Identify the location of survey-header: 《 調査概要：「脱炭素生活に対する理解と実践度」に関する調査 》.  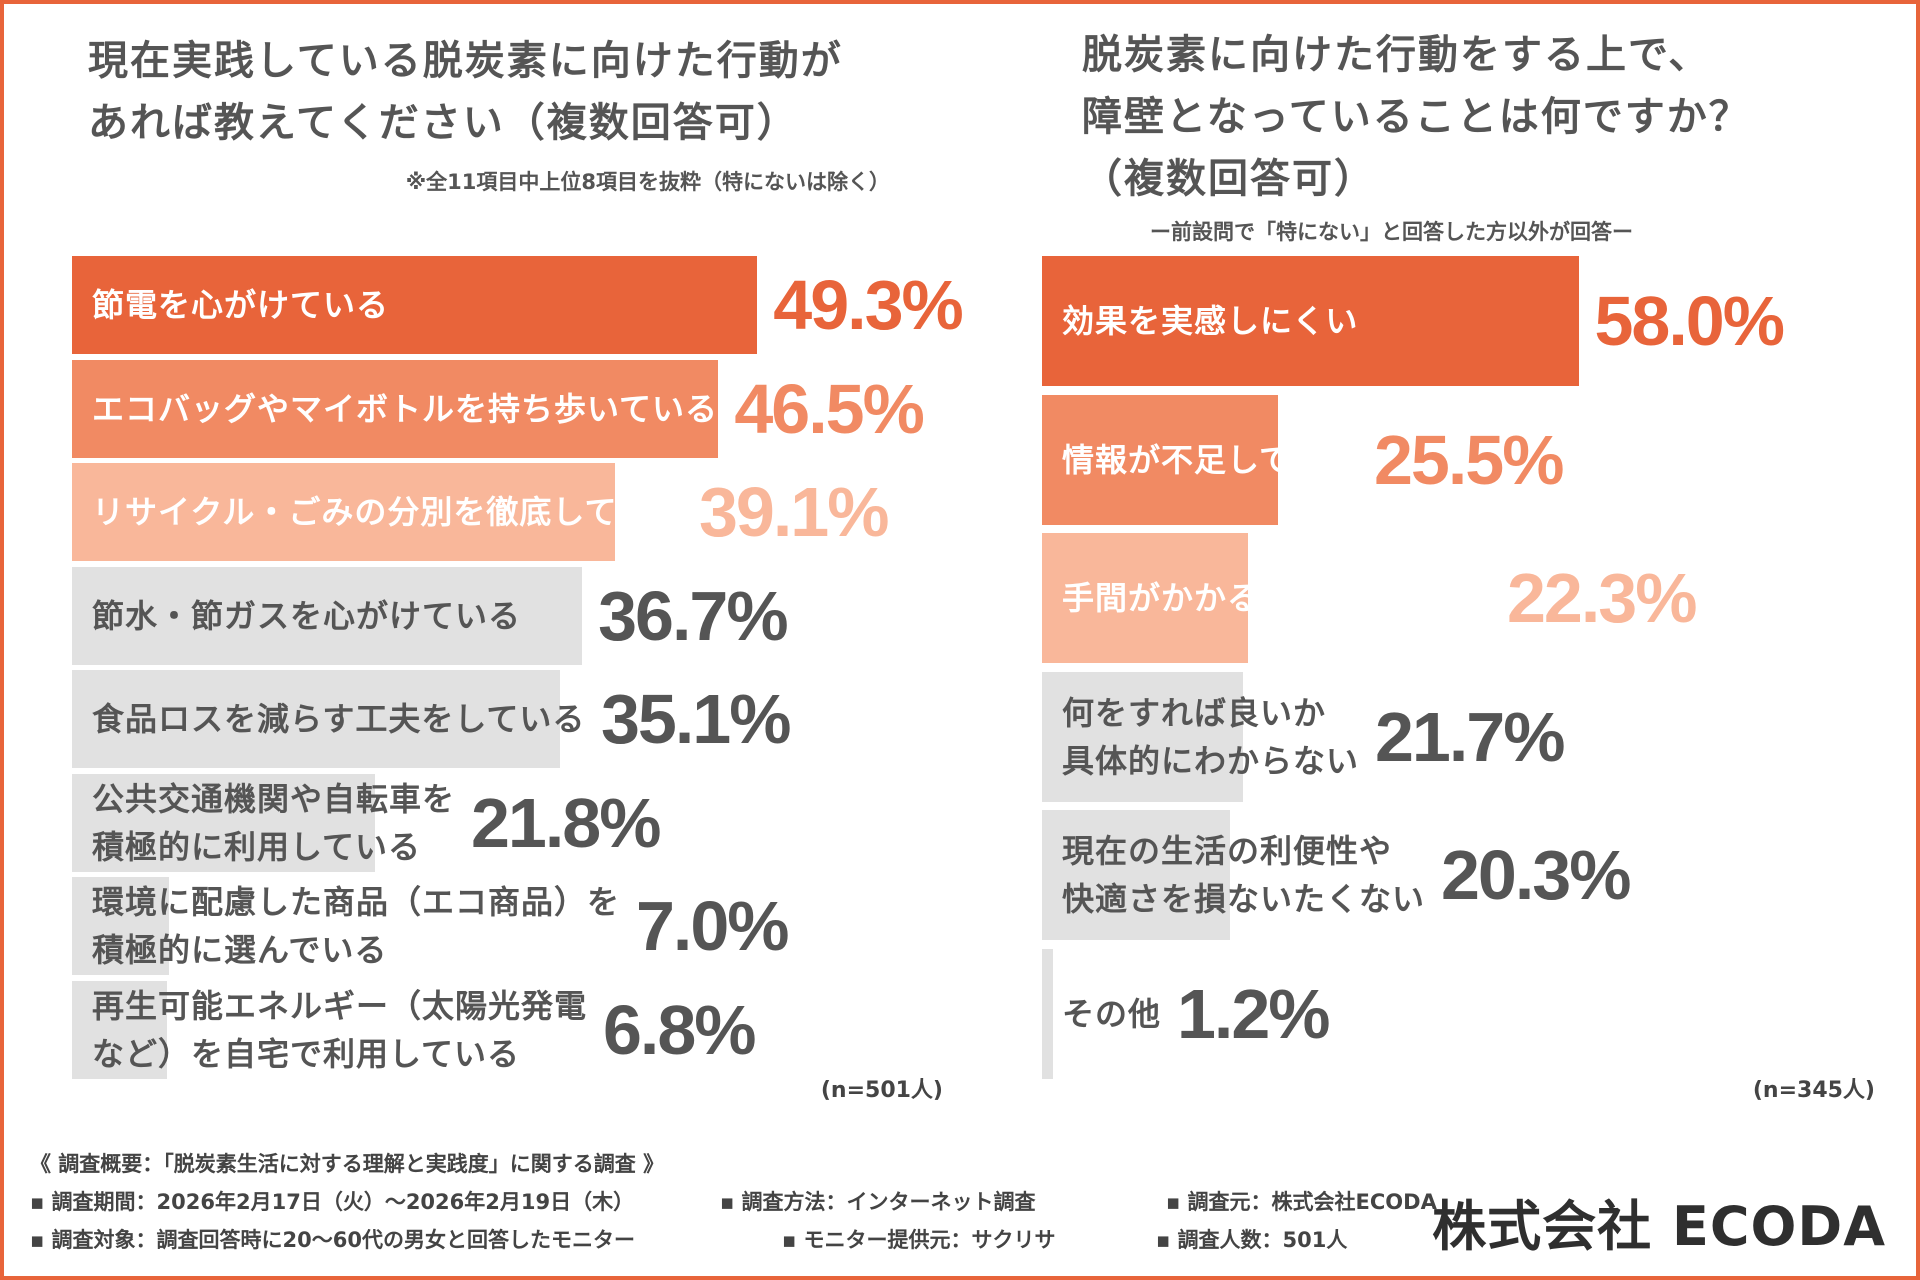
(347, 1164).